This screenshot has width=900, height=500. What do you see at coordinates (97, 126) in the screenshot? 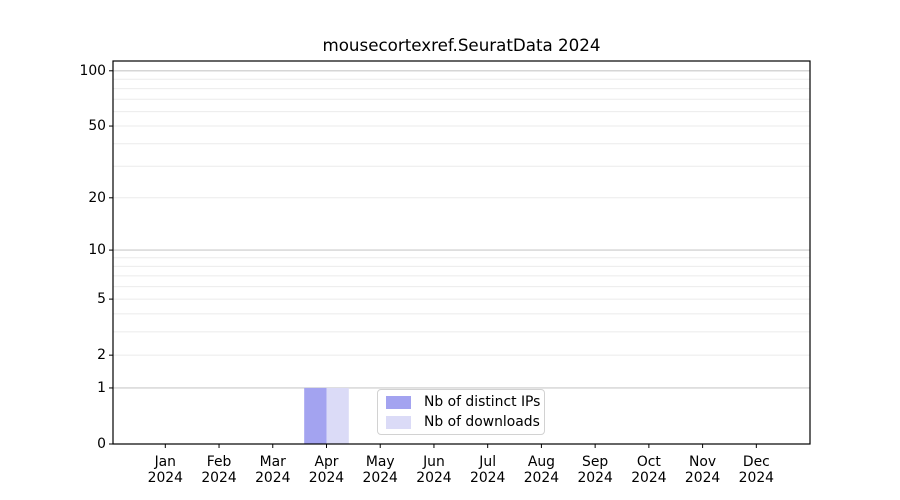
I see `y-tick-label: 50` at bounding box center [97, 126].